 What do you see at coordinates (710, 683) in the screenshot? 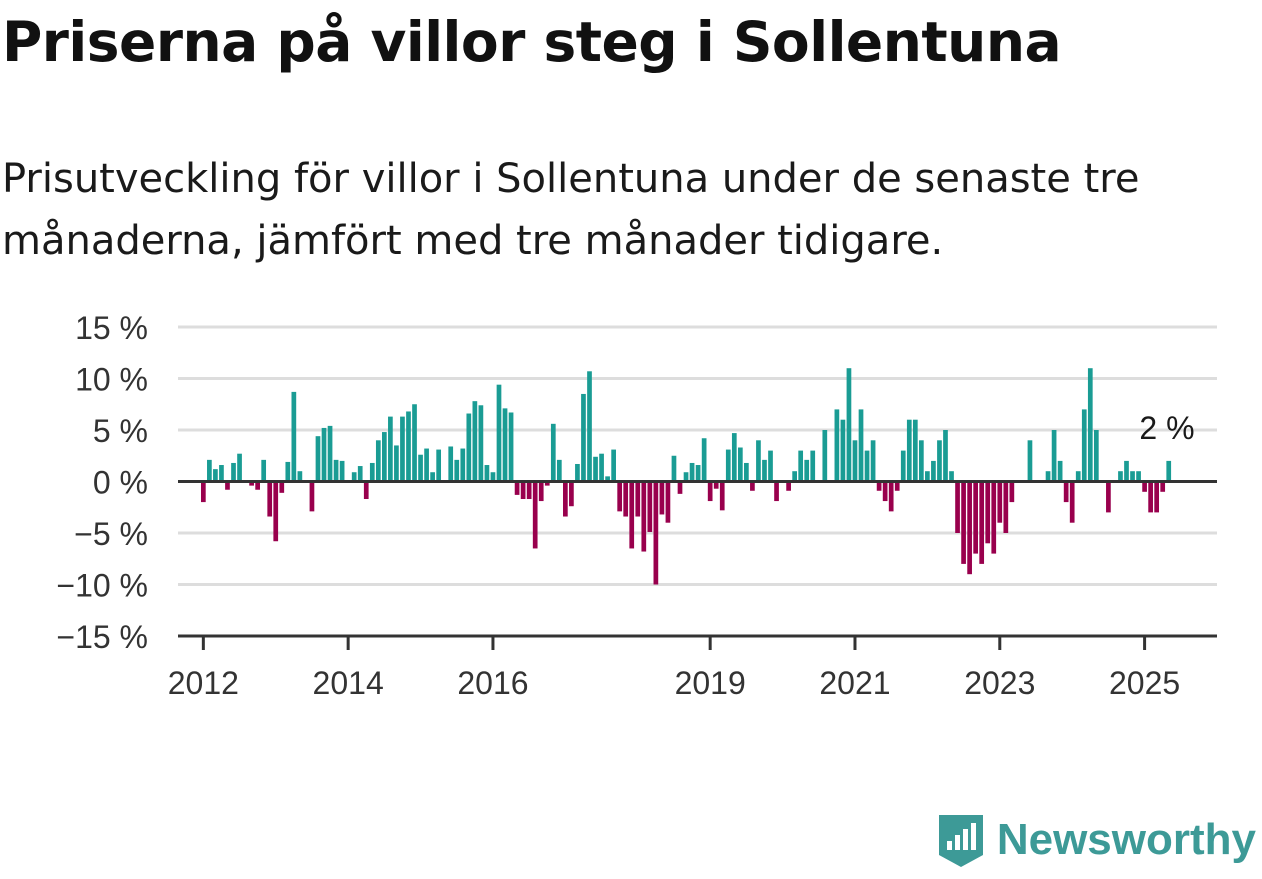
I see `x-tick-label: 2019` at bounding box center [710, 683].